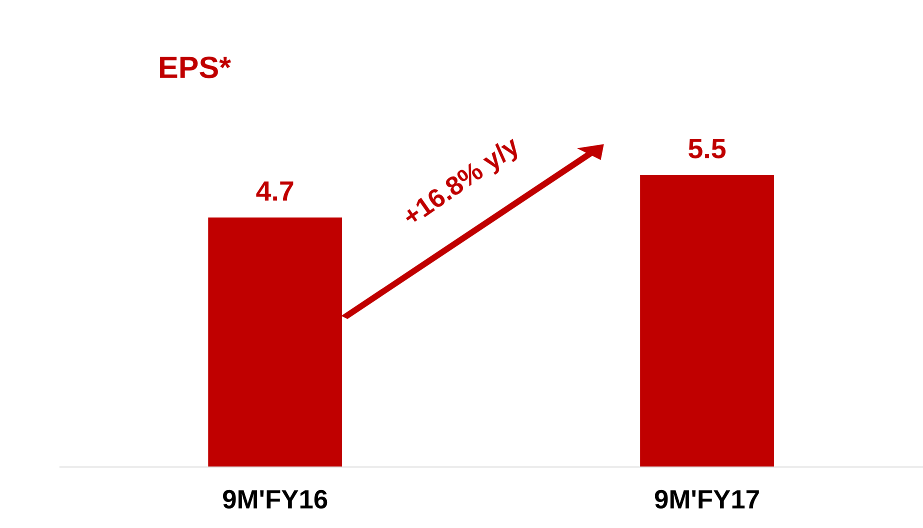  What do you see at coordinates (275, 191) in the screenshot?
I see `data-label: 4.7` at bounding box center [275, 191].